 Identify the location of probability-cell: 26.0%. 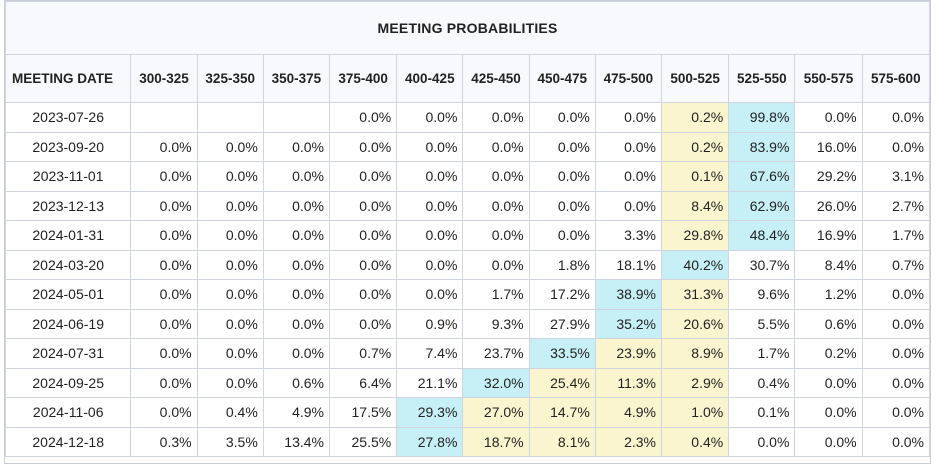
(828, 205).